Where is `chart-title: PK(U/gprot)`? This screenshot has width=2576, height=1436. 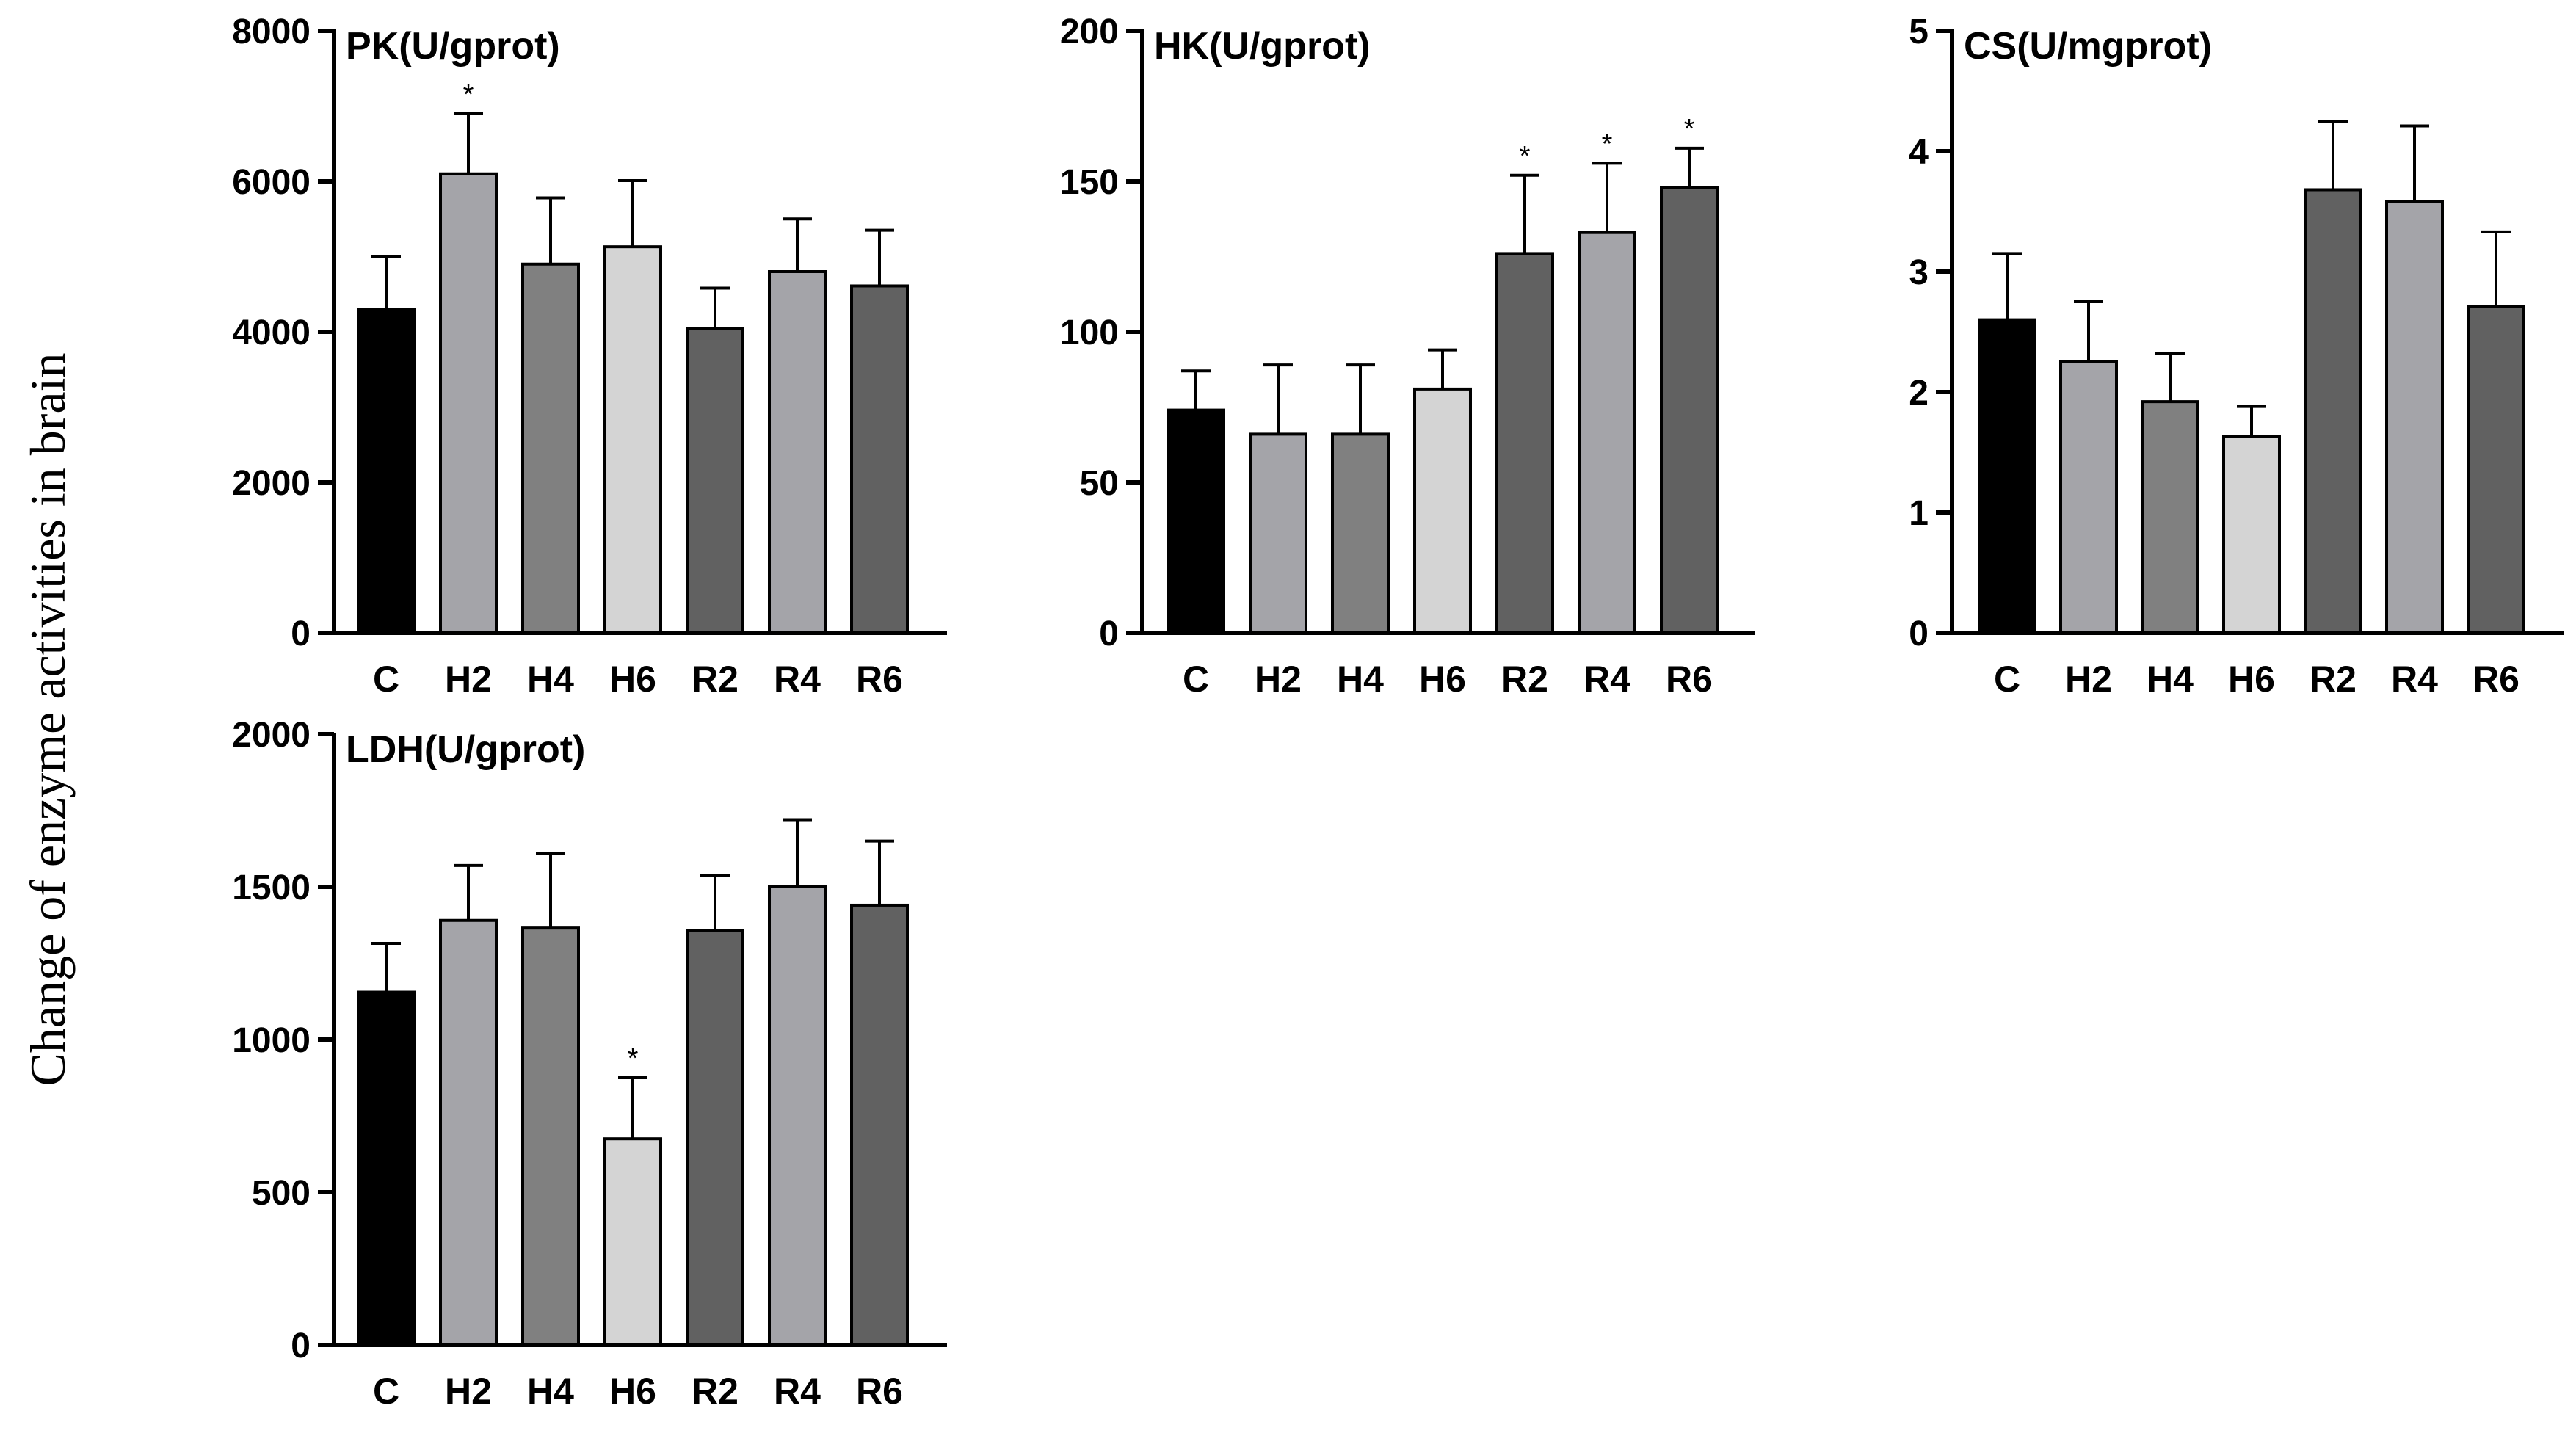 chart-title: PK(U/gprot) is located at coordinates (453, 47).